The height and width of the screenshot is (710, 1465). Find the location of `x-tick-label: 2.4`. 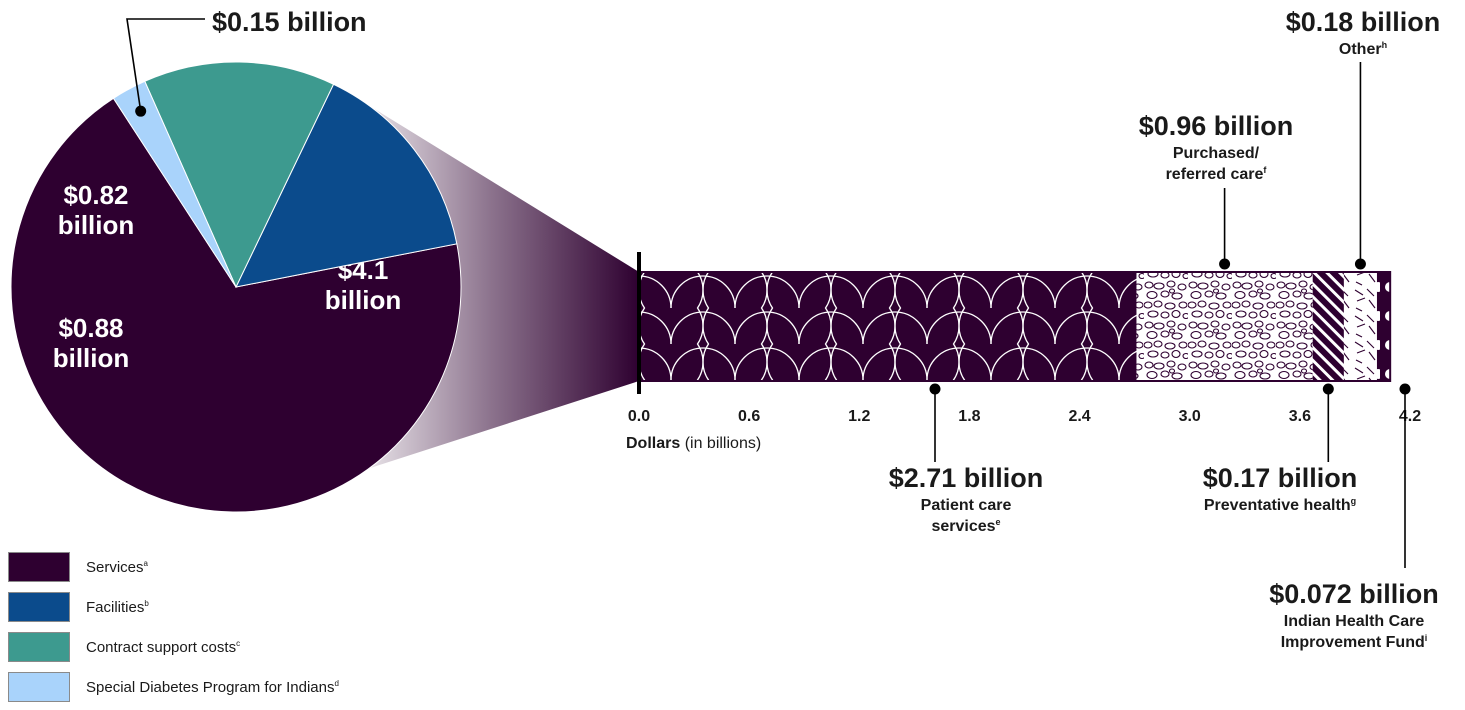

x-tick-label: 2.4 is located at coordinates (1079, 416).